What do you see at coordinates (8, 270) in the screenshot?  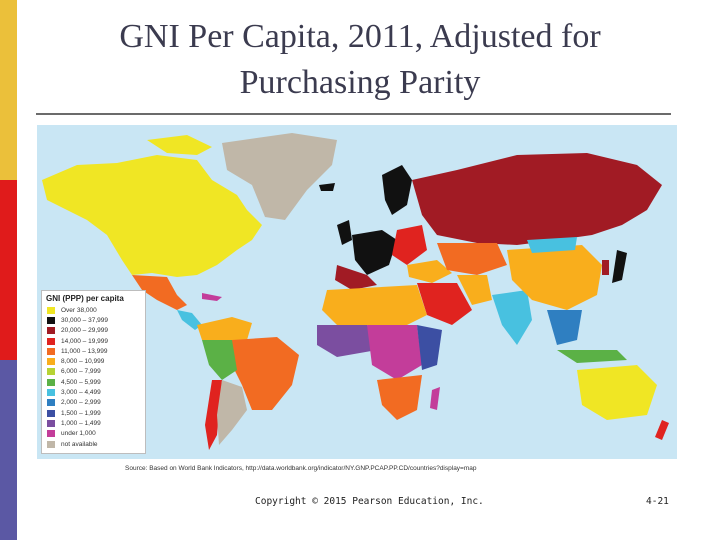 I see `accent-bar-red` at bounding box center [8, 270].